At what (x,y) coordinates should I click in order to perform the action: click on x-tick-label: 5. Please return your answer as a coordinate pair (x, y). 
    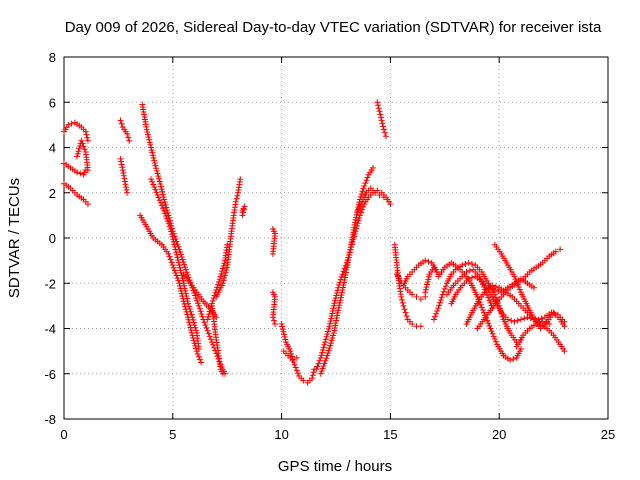
    Looking at the image, I should click on (172, 434).